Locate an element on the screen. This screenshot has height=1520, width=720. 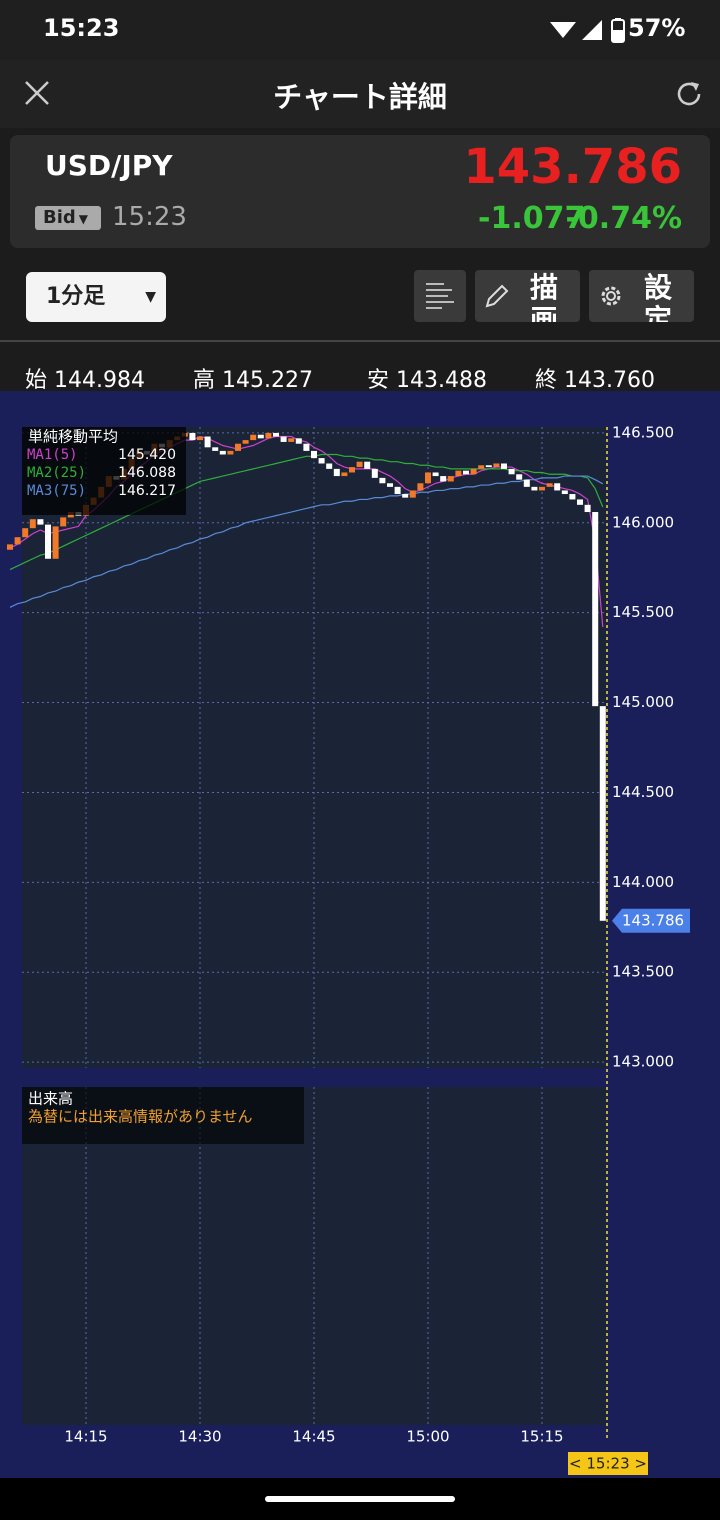
price-type-select: Bid ▼ is located at coordinates (68, 218).